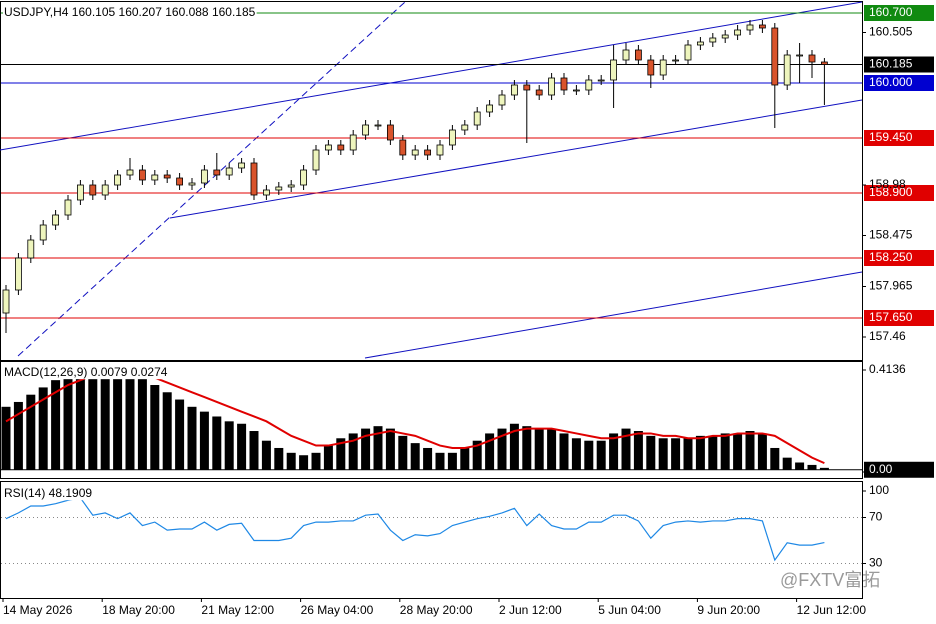 Image resolution: width=936 pixels, height=624 pixels. I want to click on x-tick-label: 12 Jun 12:00, so click(832, 610).